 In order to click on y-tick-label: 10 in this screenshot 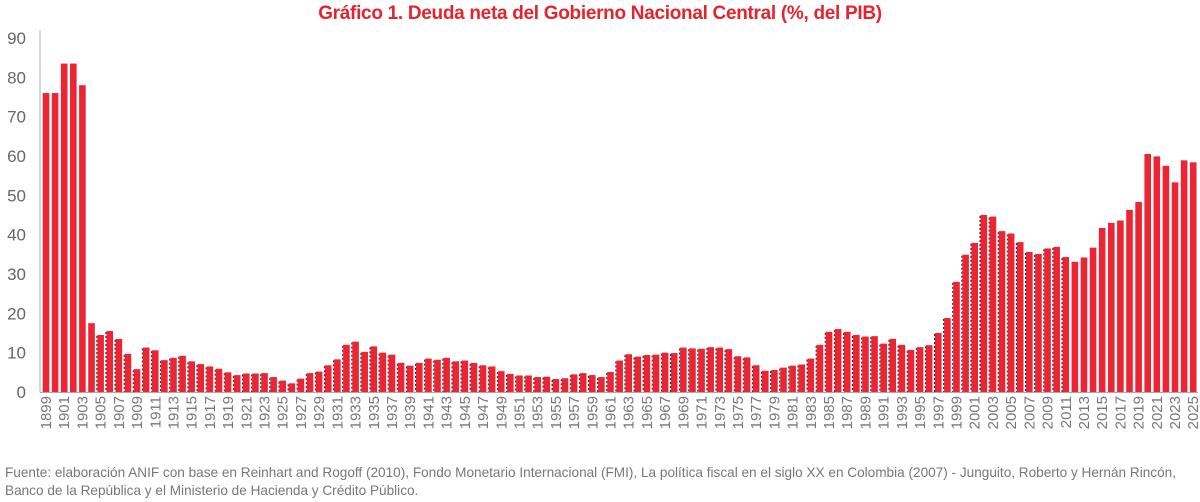, I will do `click(16, 353)`.